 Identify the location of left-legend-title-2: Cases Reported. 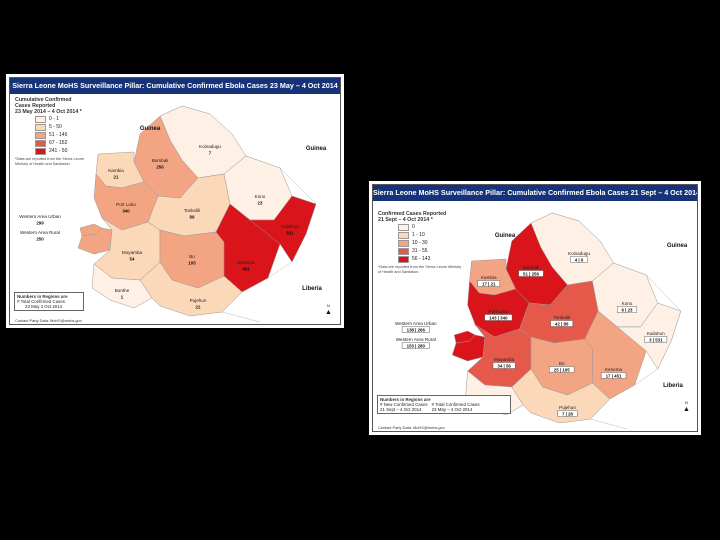
(35, 106).